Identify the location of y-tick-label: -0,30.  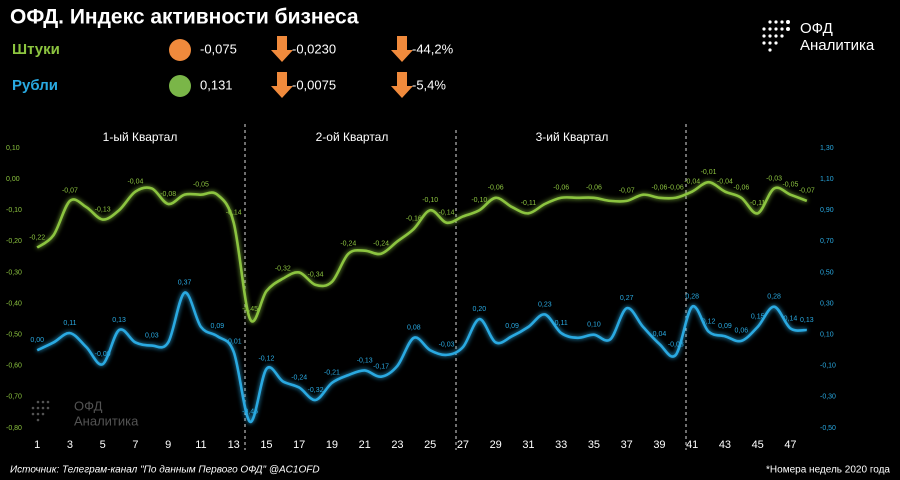
(14, 272).